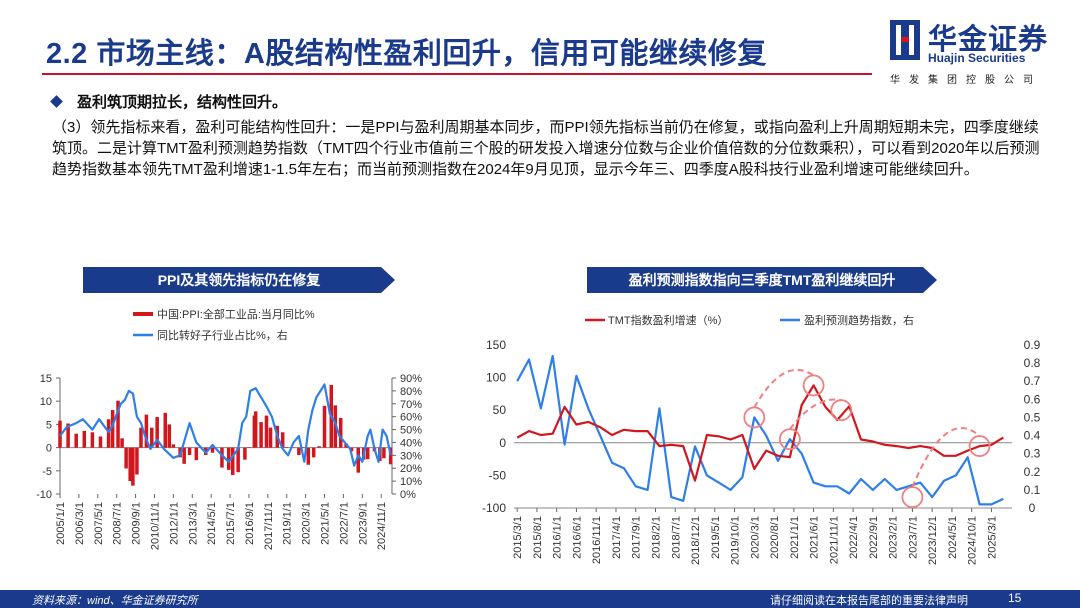 This screenshot has width=1080, height=608. I want to click on chart2-x-tick-label: 2018/7/1, so click(676, 537).